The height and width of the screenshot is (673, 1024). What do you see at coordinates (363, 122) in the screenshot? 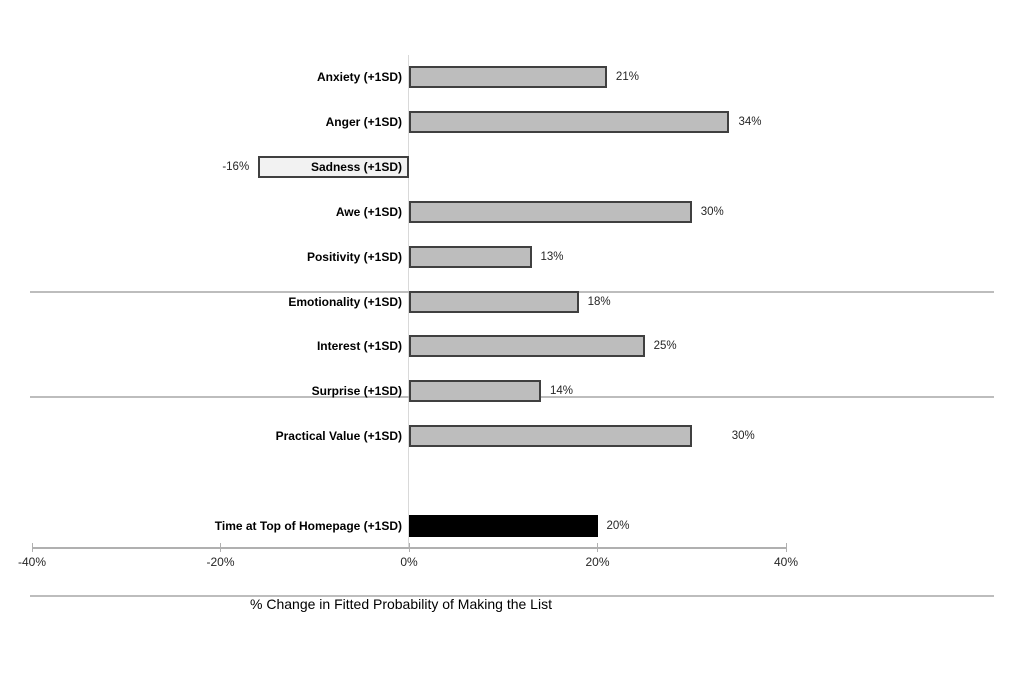
I see `category-label: Anger (+1SD)` at bounding box center [363, 122].